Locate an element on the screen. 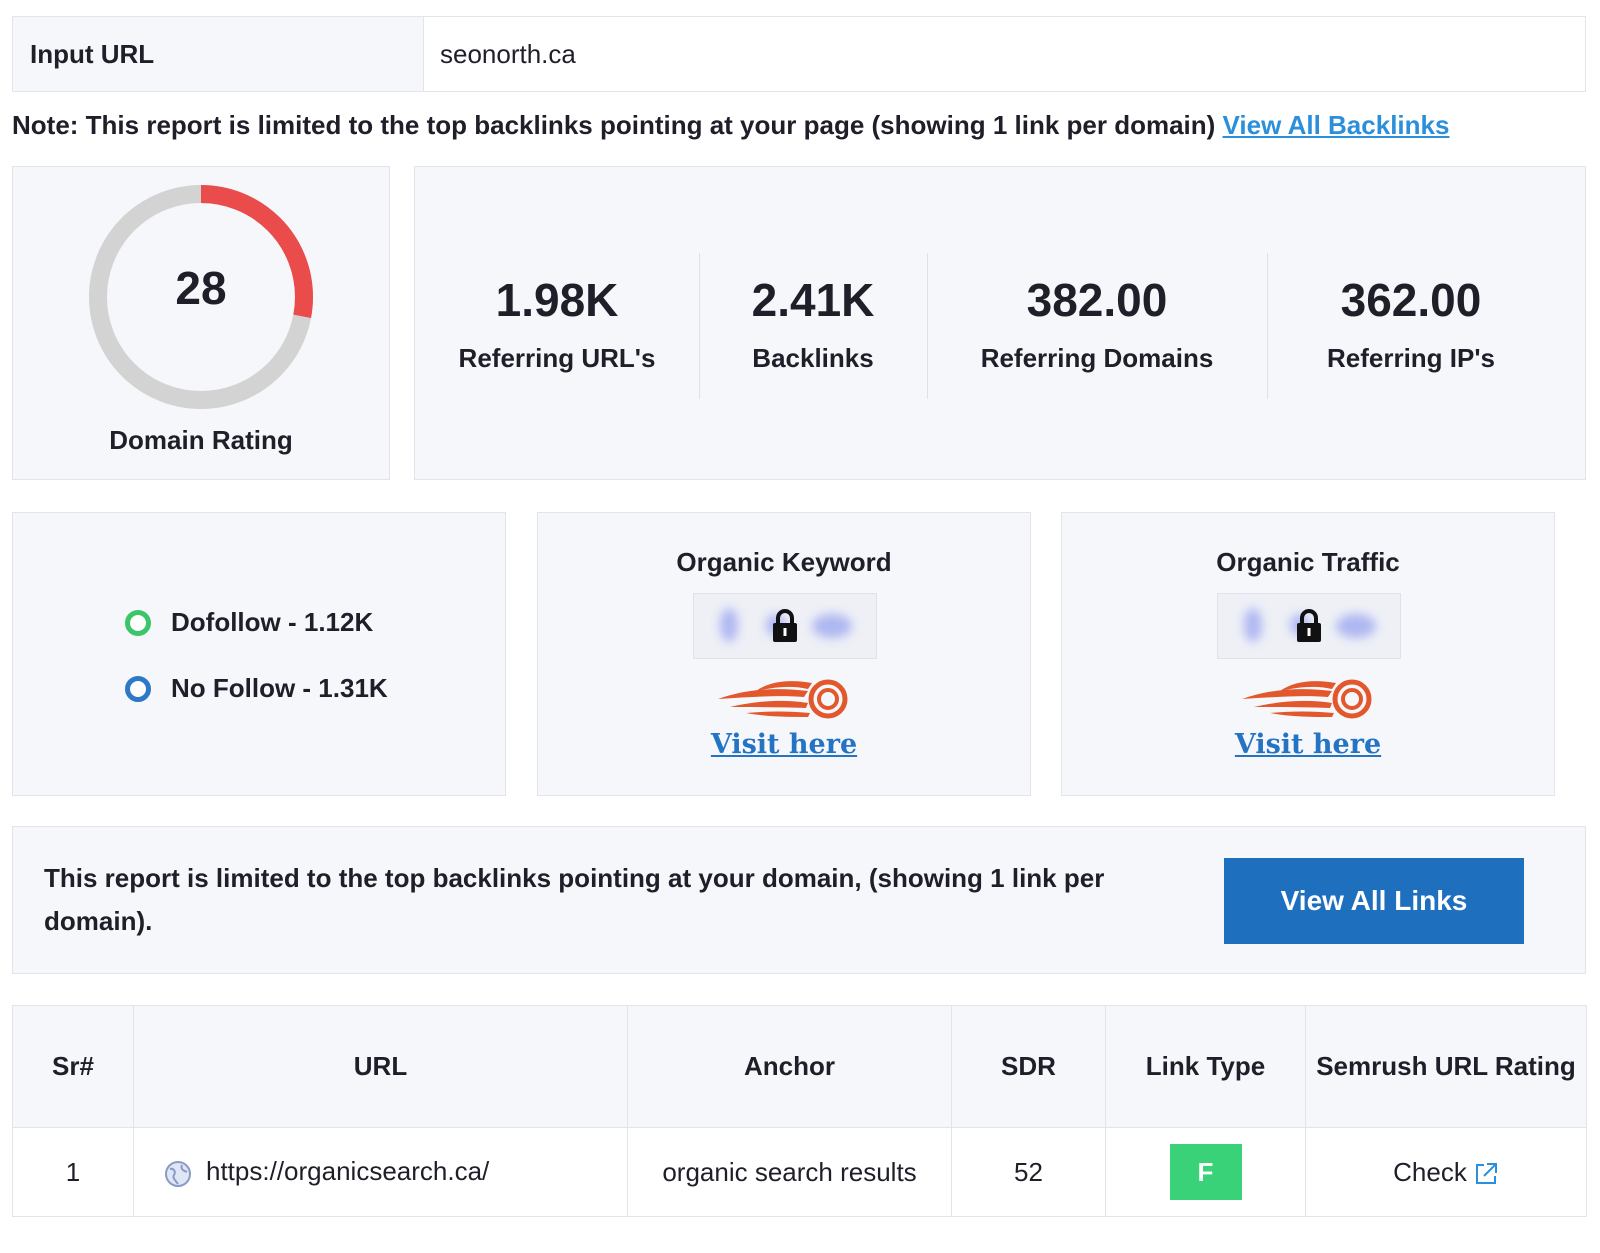  stat-value: 382.00 is located at coordinates (1097, 300).